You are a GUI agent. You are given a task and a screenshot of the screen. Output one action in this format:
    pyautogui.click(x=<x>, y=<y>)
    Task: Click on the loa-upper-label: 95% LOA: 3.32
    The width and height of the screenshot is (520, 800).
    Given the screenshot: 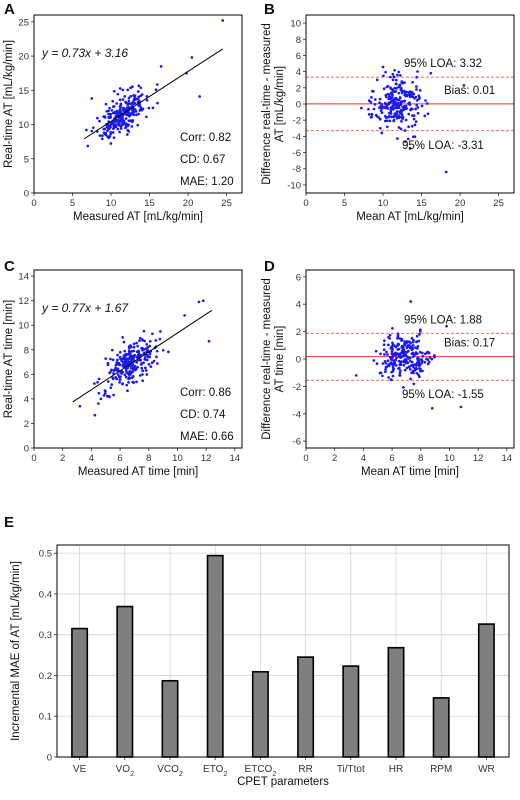 What is the action you would take?
    pyautogui.click(x=443, y=64)
    